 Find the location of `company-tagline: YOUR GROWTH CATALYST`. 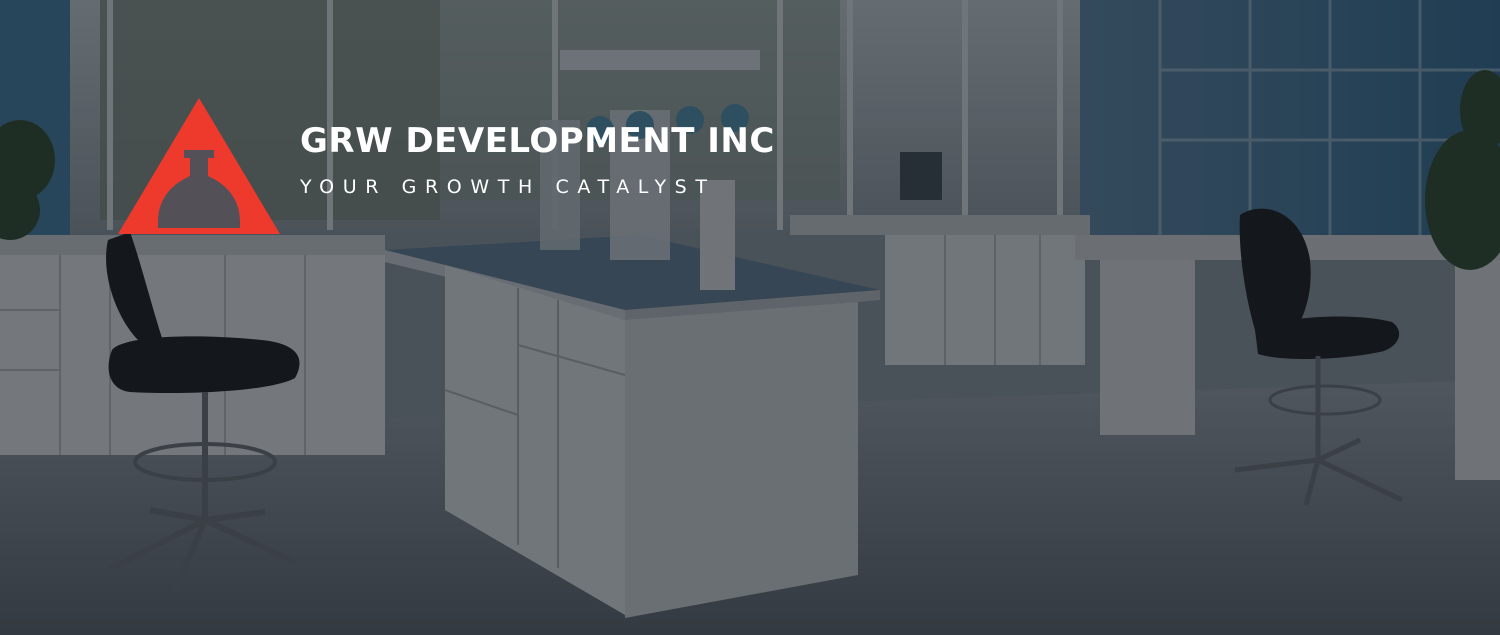

company-tagline: YOUR GROWTH CATALYST is located at coordinates (508, 187).